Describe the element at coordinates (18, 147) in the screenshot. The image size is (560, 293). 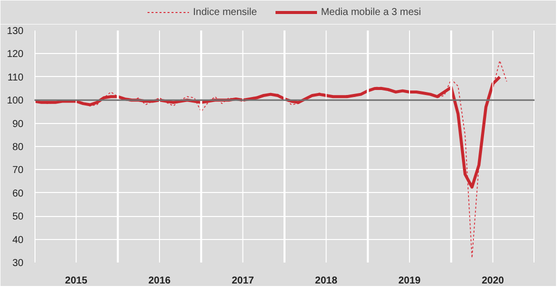
I see `y-tick-label: 80` at that location.